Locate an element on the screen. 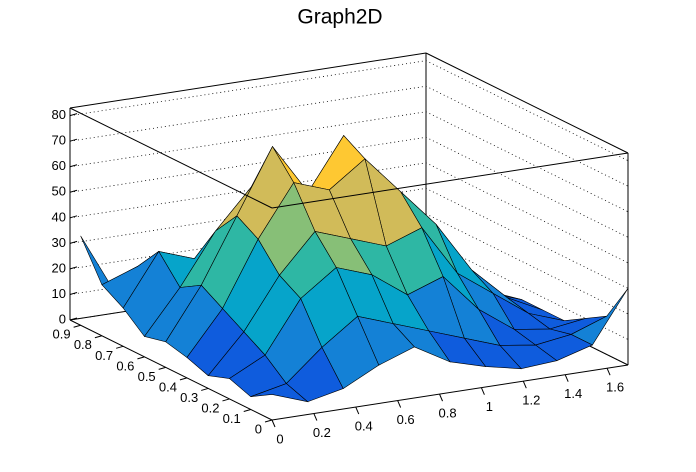 The image size is (696, 472). x-tick-label: 0 is located at coordinates (279, 438).